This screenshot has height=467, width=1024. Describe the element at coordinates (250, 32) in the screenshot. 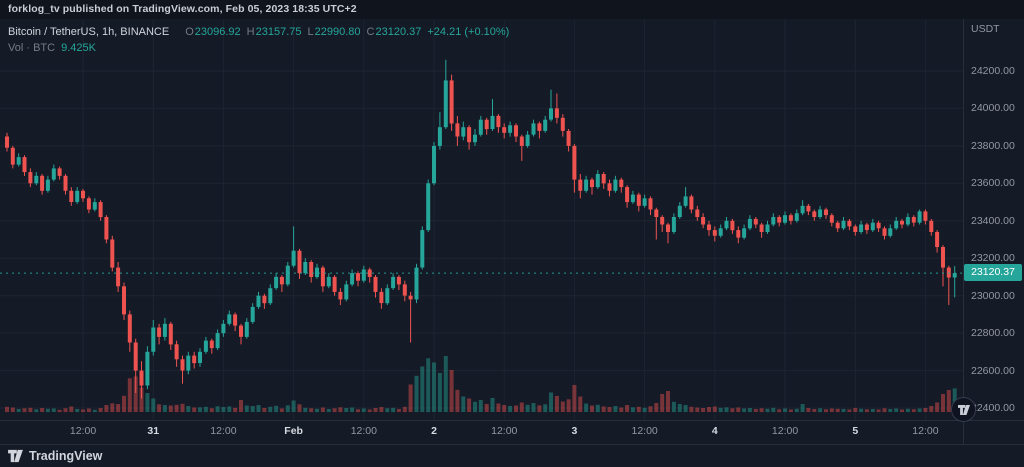

I see `high-label: H` at that location.